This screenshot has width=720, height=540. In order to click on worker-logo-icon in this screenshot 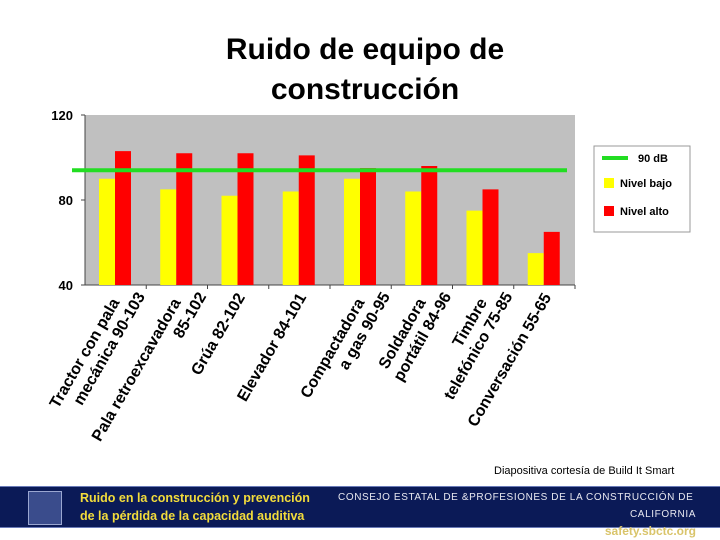, I will do `click(45, 508)`.